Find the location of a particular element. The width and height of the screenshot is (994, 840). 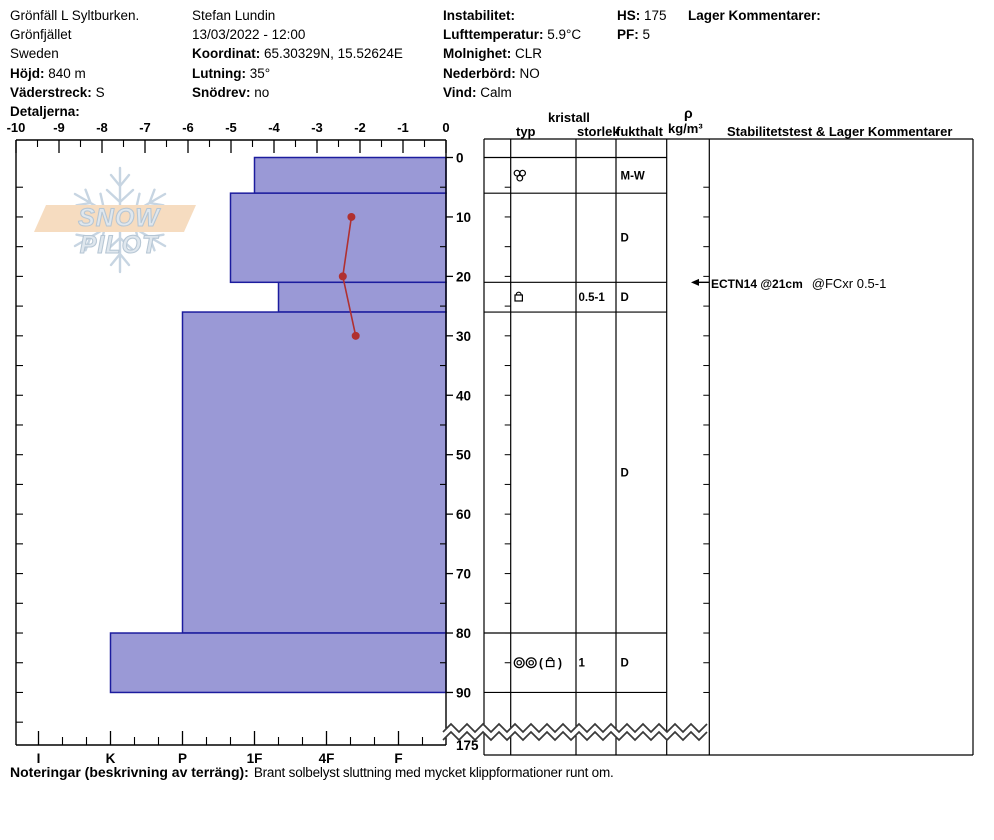

hardness-tick-label: I is located at coordinates (39, 758).